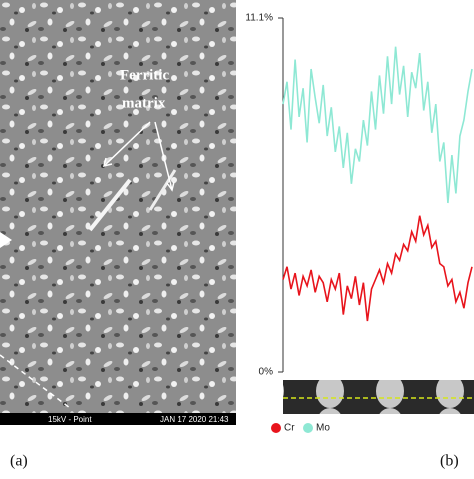  Describe the element at coordinates (144, 75) in the screenshot. I see `label: Ferritic` at that location.